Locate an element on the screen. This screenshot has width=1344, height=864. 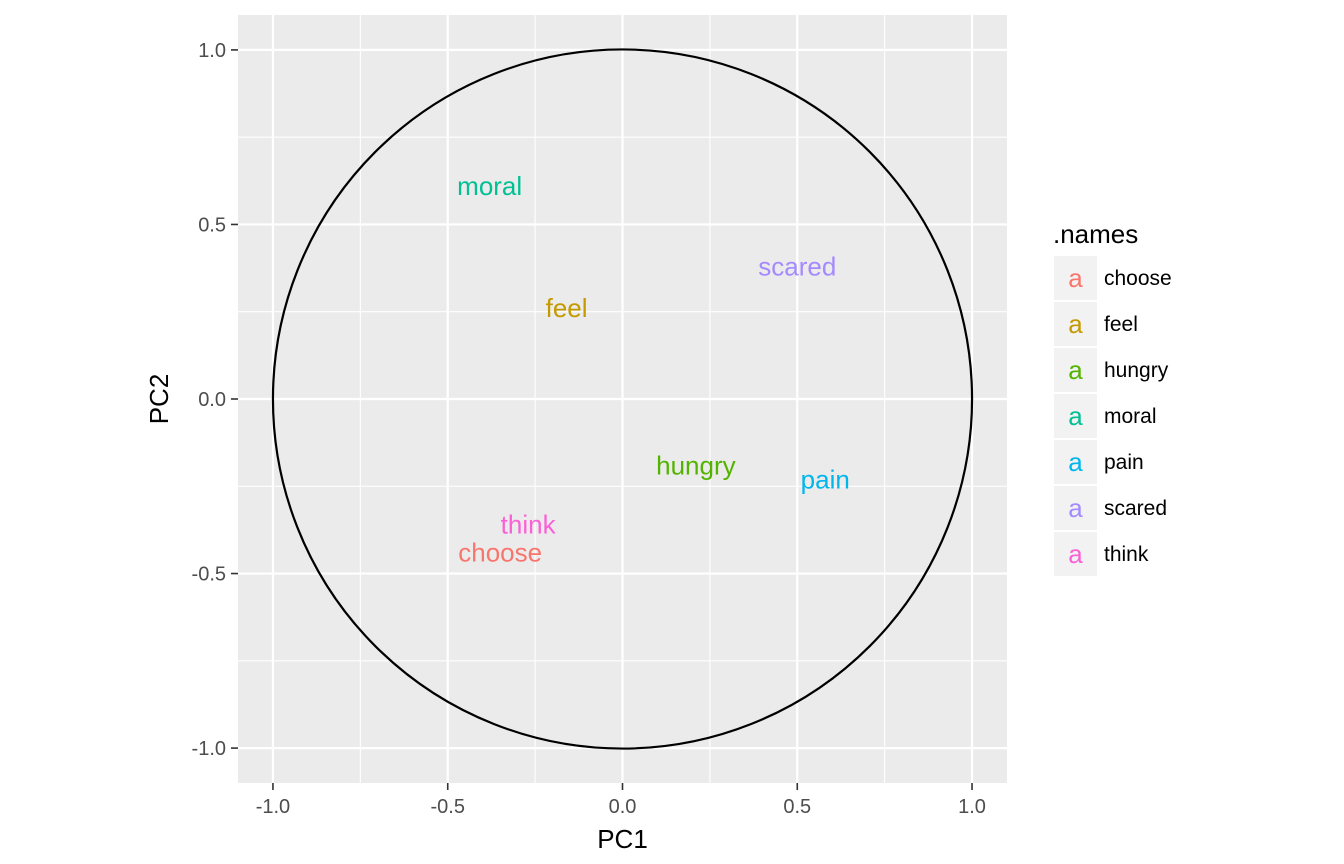
point-label-hungry: hungry is located at coordinates (696, 465).